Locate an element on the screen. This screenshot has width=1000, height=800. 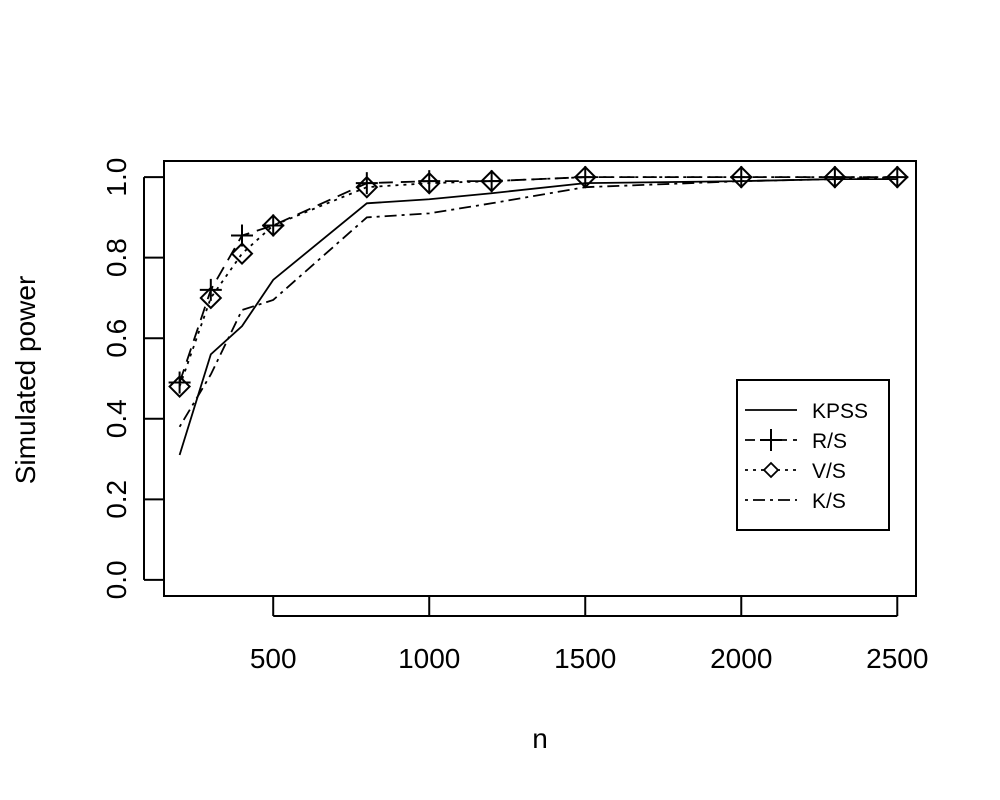
legend-box is located at coordinates (813, 455).